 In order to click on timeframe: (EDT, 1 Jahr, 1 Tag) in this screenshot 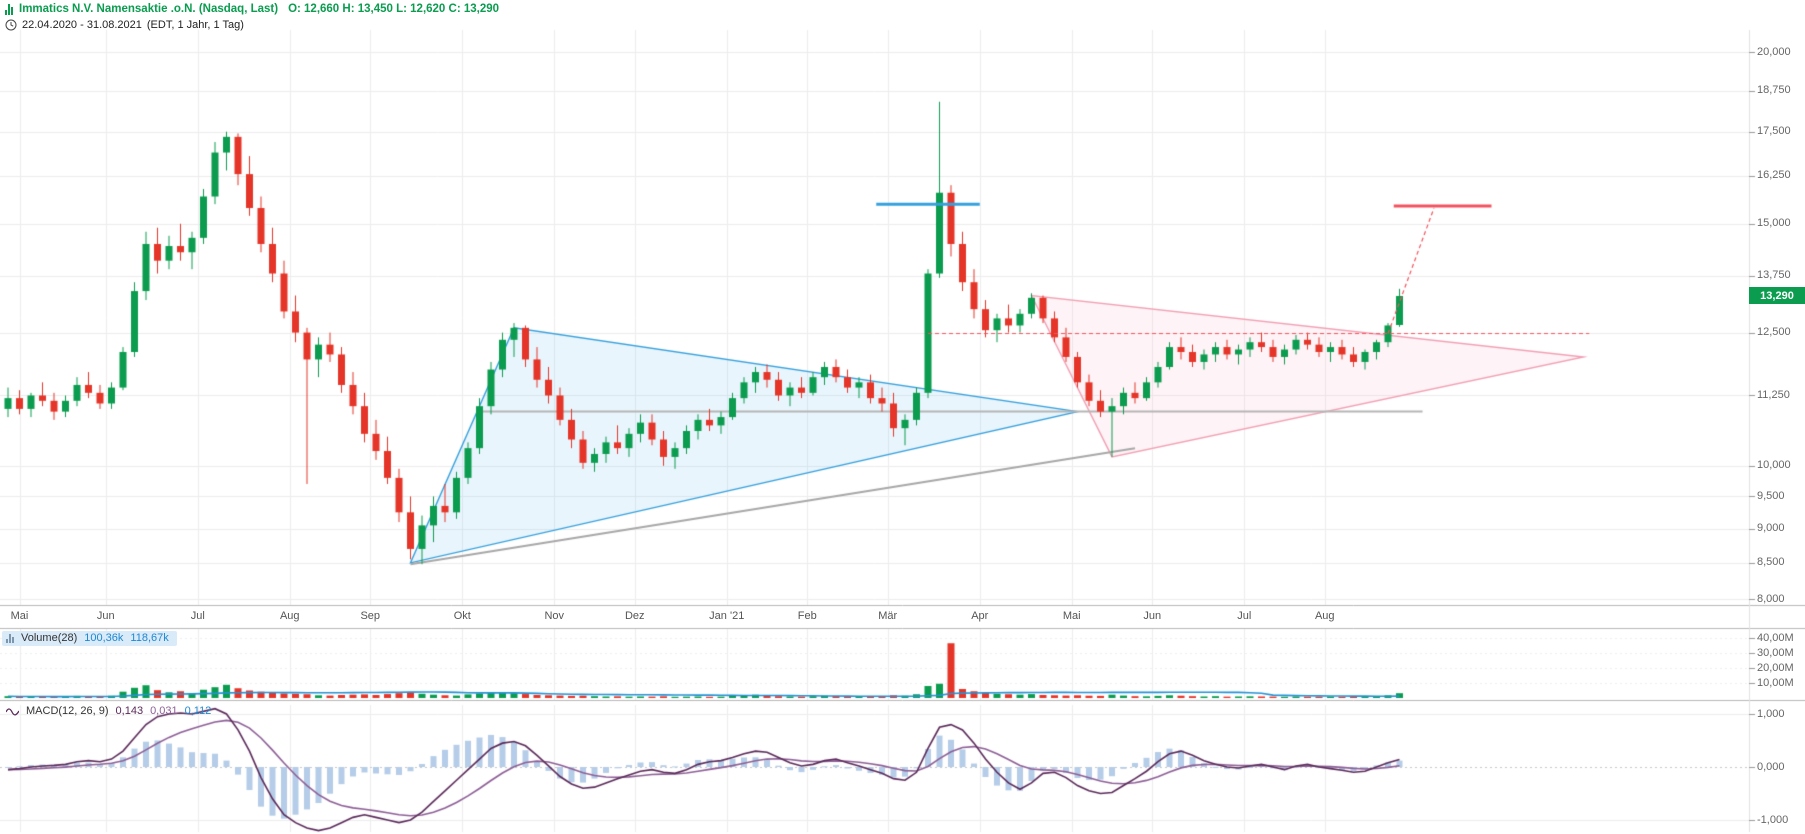, I will do `click(195, 25)`.